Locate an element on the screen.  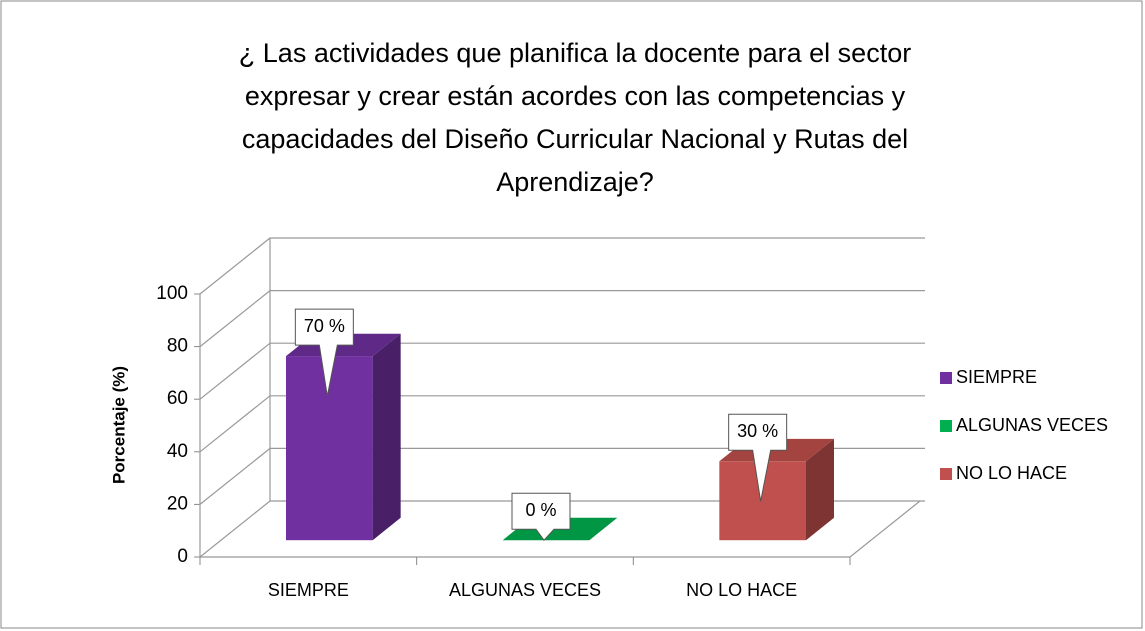
y-tick-label: 20 is located at coordinates (177, 503).